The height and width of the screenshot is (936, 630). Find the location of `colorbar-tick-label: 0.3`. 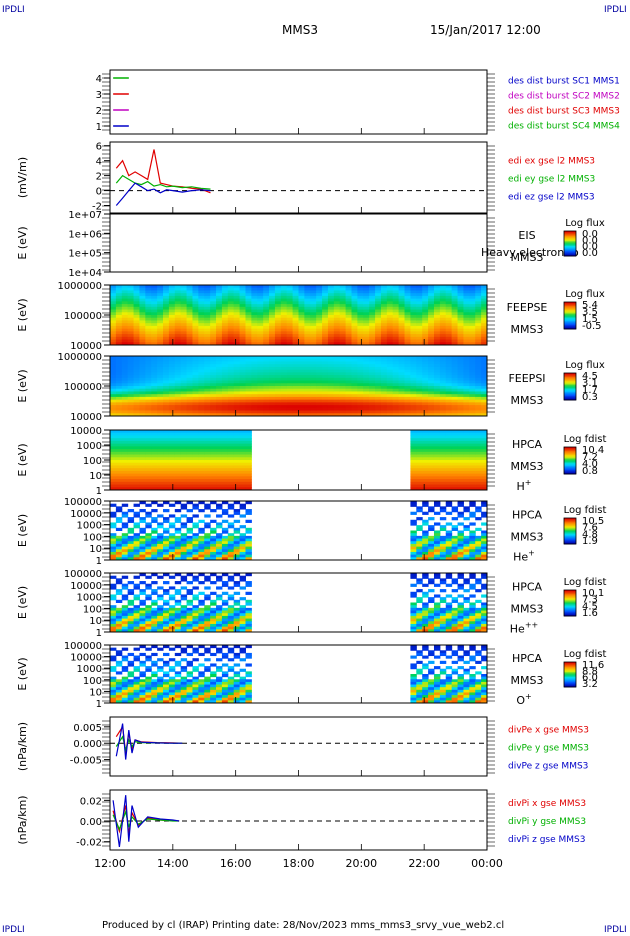

colorbar-tick-label: 0.3 is located at coordinates (590, 397).